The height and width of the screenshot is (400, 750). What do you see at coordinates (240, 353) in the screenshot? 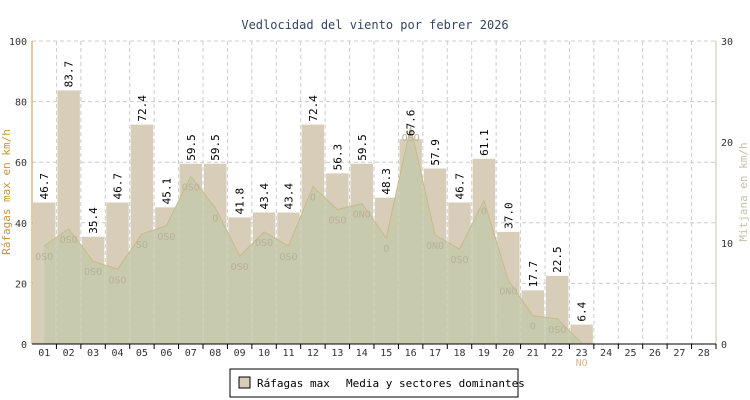
I see `x-tick-label: 09` at bounding box center [240, 353].